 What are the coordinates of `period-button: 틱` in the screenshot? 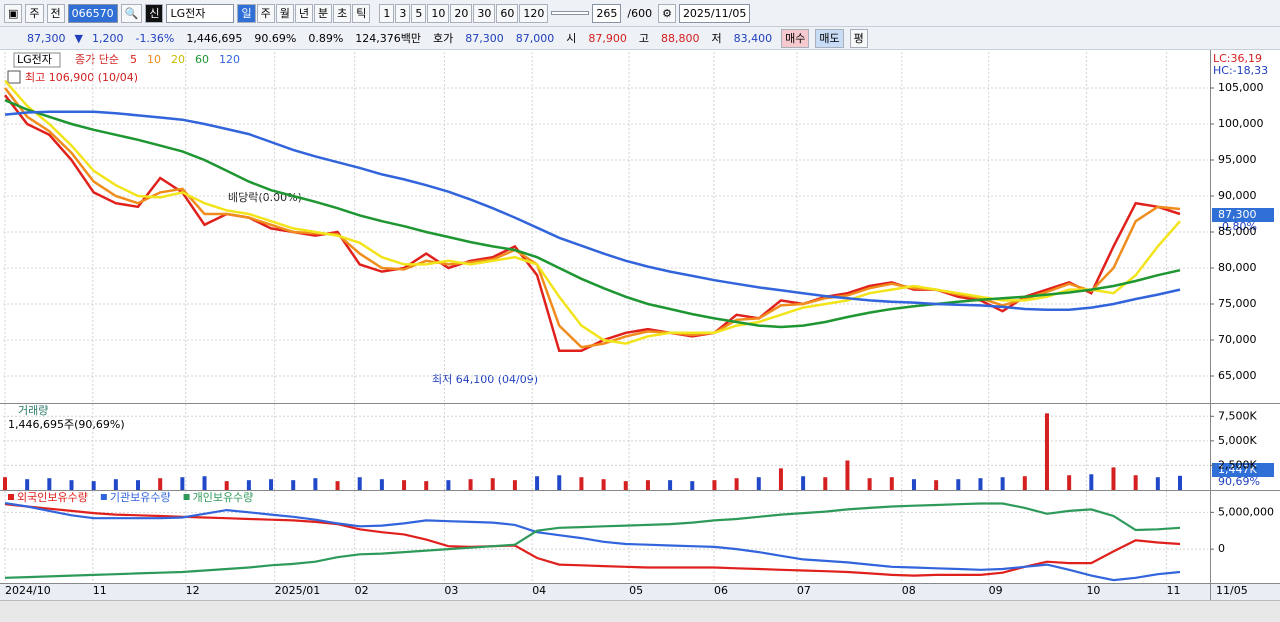 It's located at (361, 13).